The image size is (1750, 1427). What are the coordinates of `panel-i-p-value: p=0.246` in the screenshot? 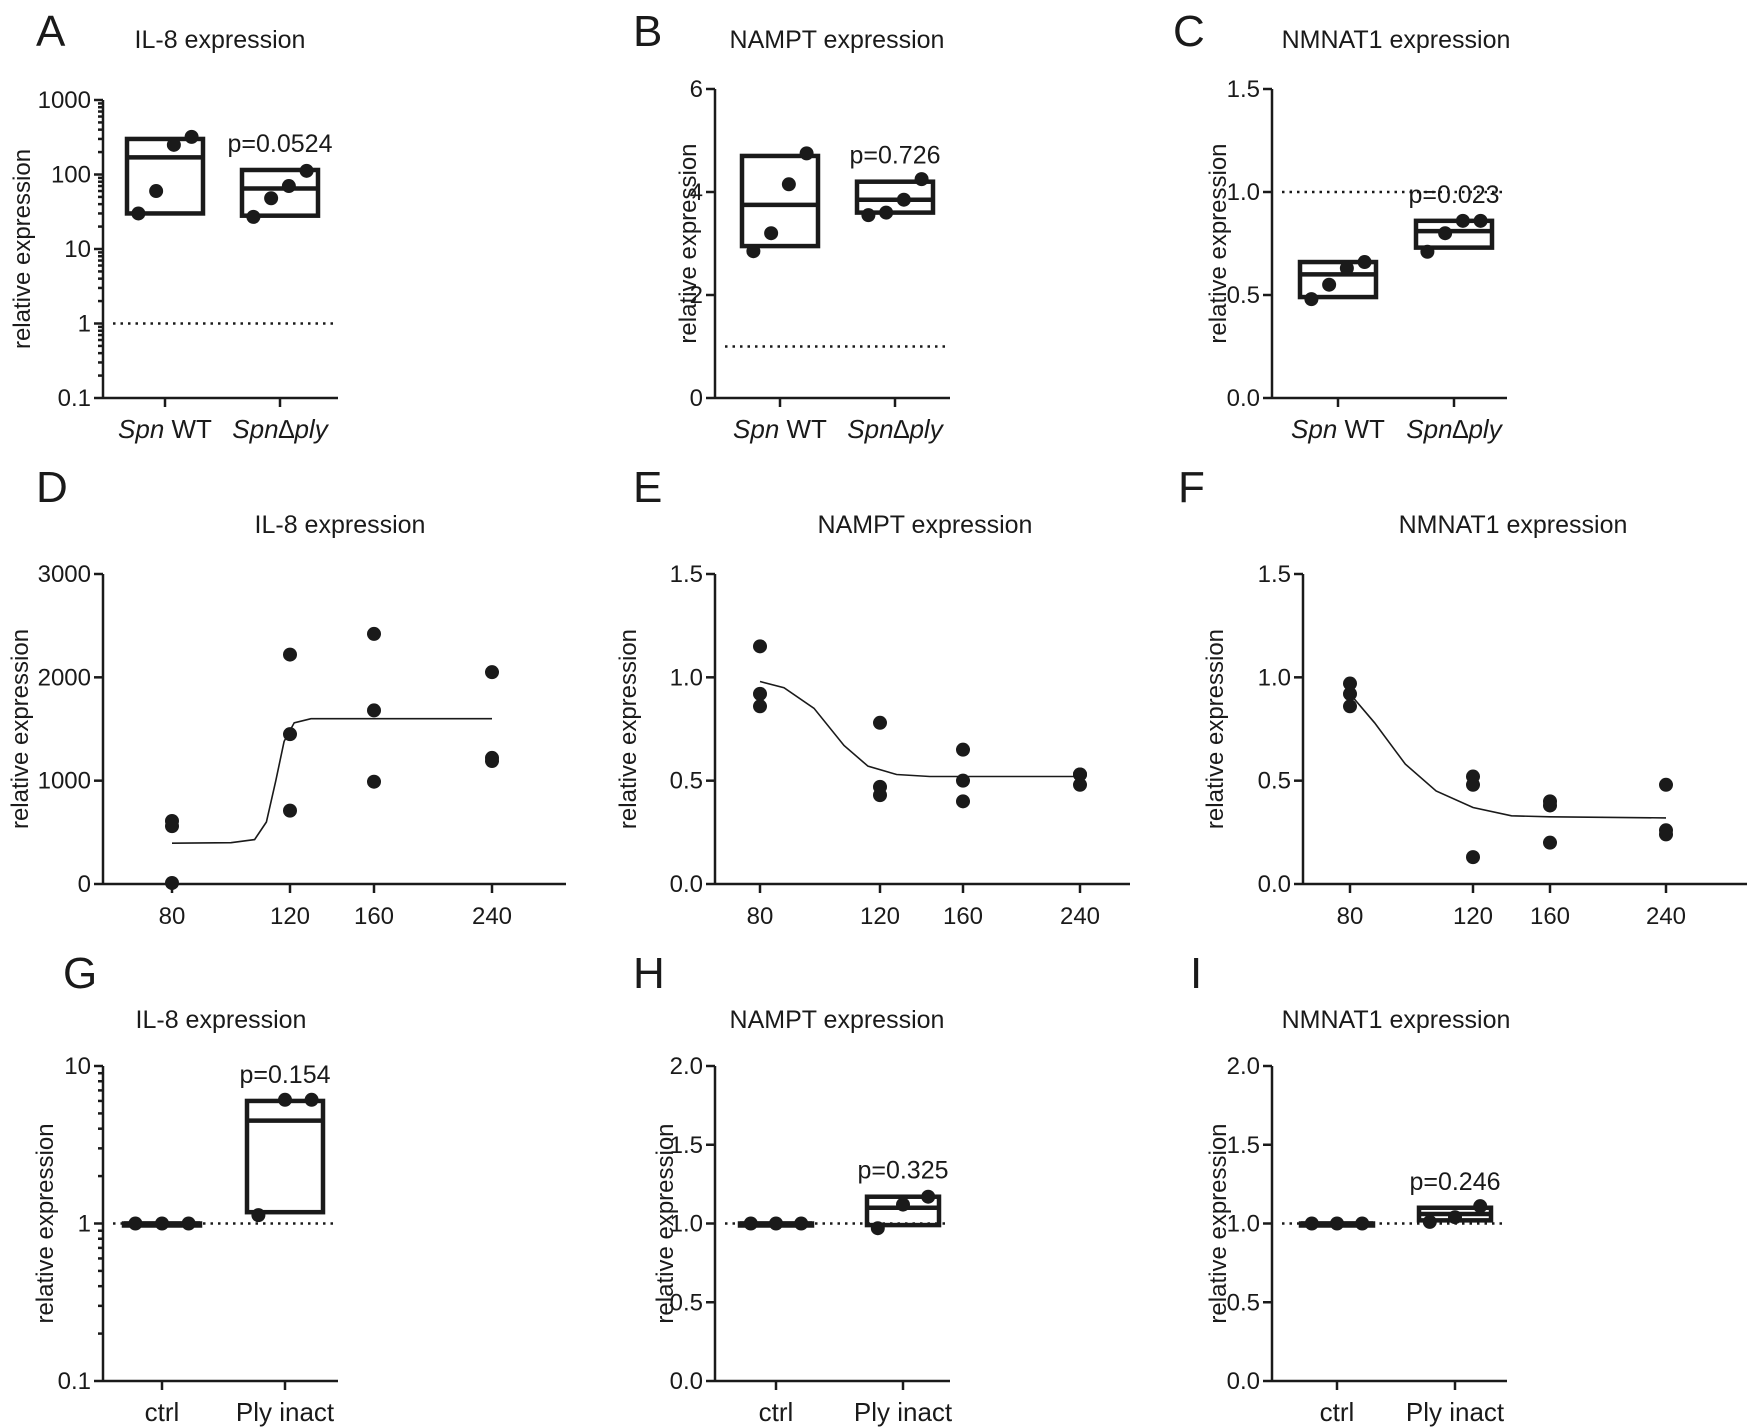 It's located at (1454, 1182).